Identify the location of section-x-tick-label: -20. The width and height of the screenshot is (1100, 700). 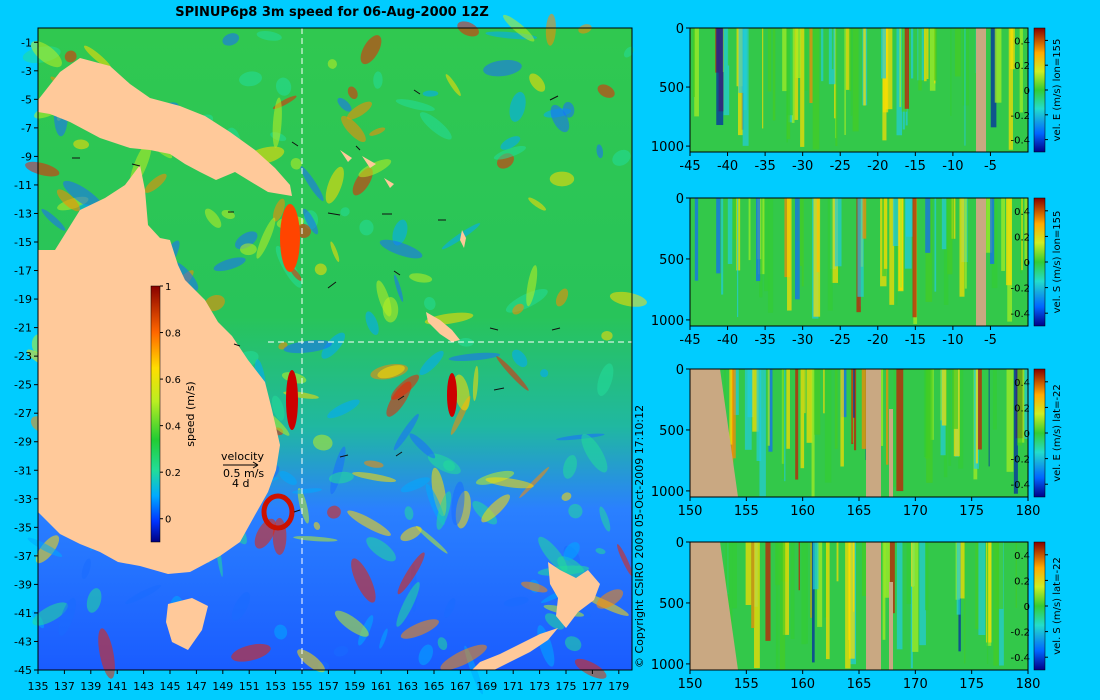
(877, 340).